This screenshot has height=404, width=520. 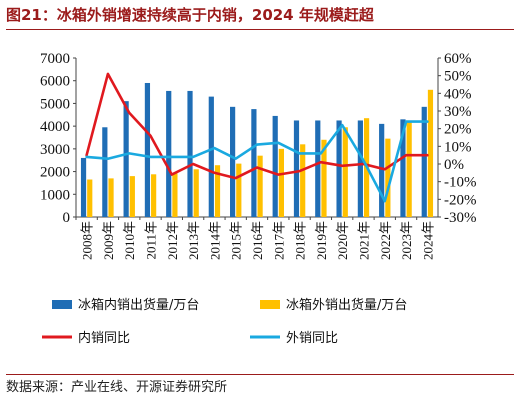 I want to click on x-tick-label: 2009年, so click(x=108, y=240).